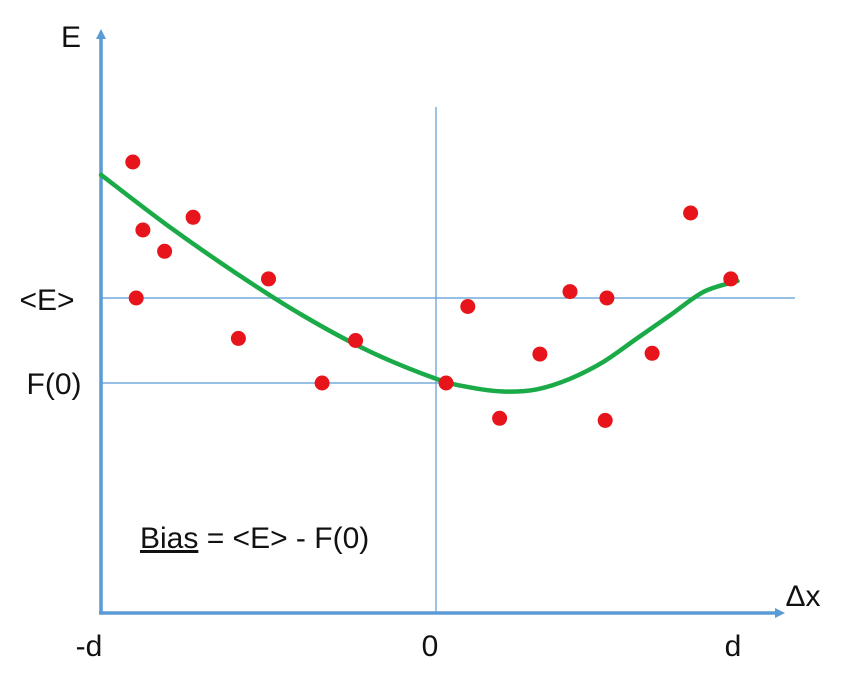 Image resolution: width=848 pixels, height=674 pixels. I want to click on y-tick-label: <E>, so click(46, 300).